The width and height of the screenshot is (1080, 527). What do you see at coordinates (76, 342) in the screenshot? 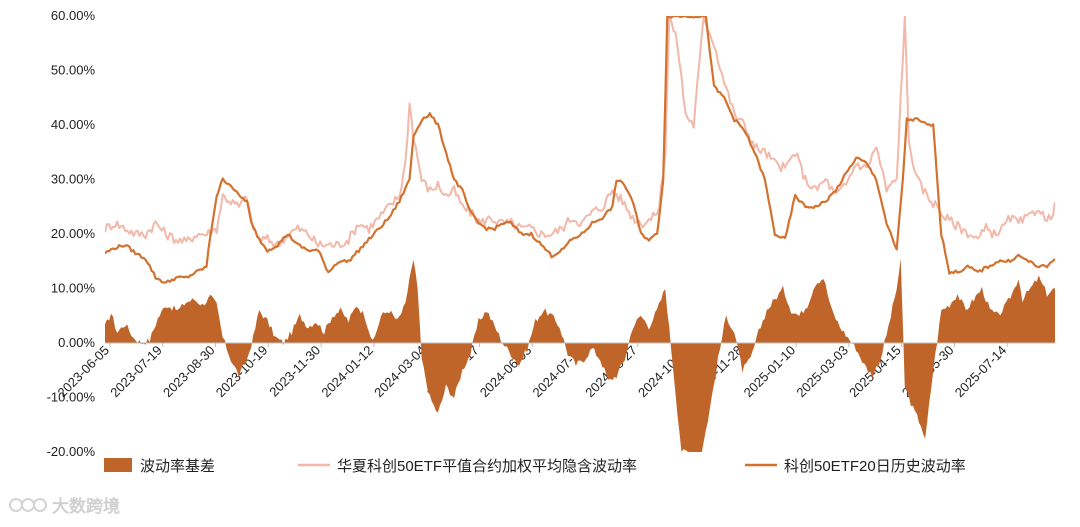
I see `y-tick-label: 0.00%` at bounding box center [76, 342].